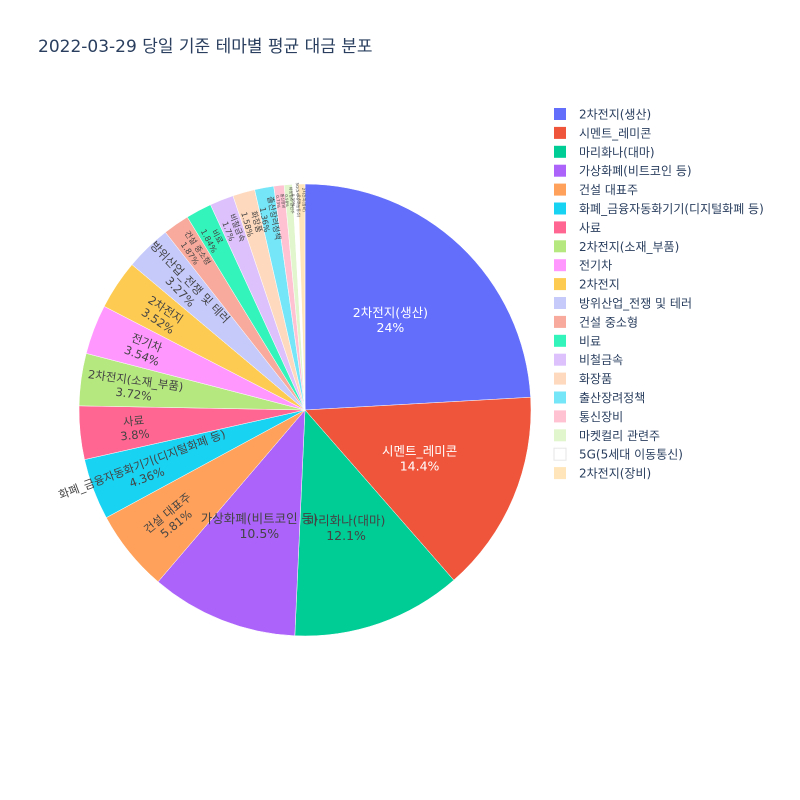  Describe the element at coordinates (617, 152) in the screenshot. I see `legend-label: 마리화나(대마)` at that location.